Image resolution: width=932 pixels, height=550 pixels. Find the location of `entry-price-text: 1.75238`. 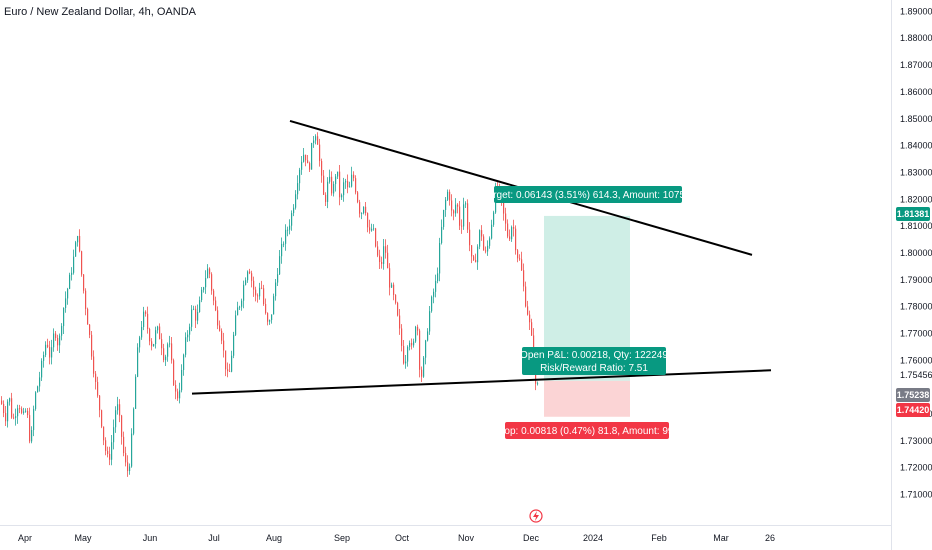

entry-price-text: 1.75238 is located at coordinates (913, 395).